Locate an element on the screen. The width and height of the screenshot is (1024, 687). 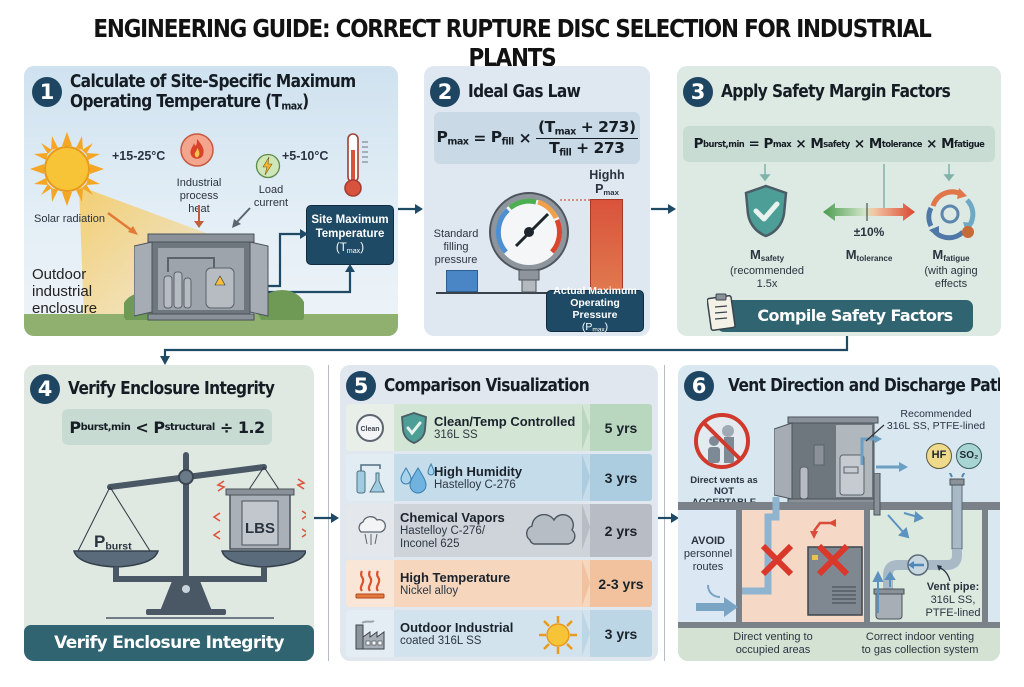
title-text: ) is located at coordinates (305, 102).